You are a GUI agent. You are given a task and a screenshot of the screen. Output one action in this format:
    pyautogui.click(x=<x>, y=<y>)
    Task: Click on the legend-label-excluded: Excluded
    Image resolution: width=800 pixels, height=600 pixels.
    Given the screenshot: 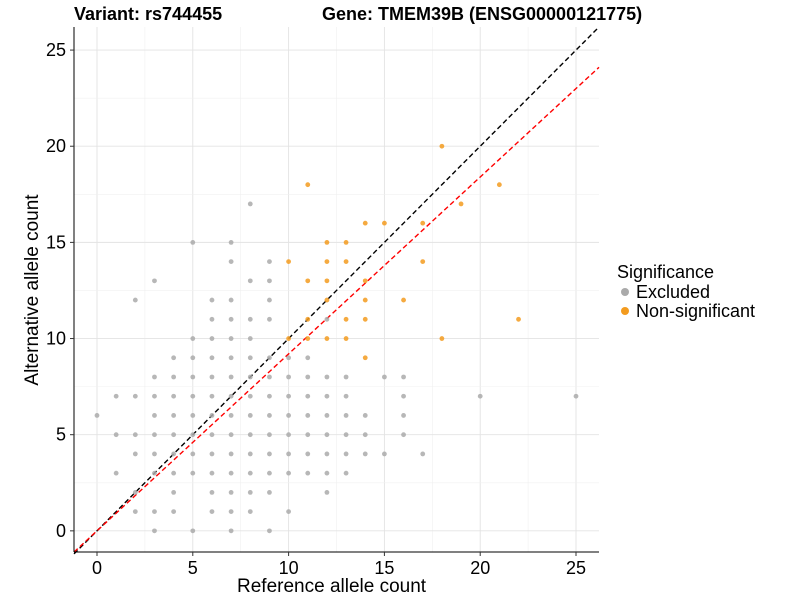 What is the action you would take?
    pyautogui.click(x=673, y=292)
    